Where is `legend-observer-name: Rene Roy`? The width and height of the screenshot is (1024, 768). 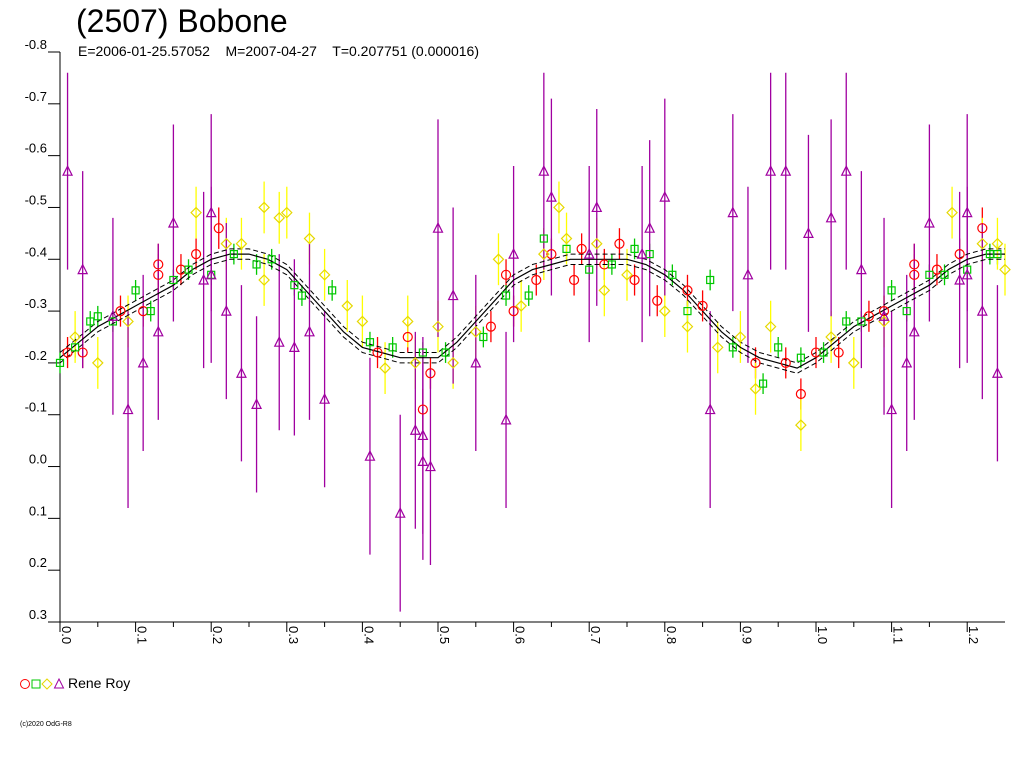
legend-observer-name: Rene Roy is located at coordinates (99, 683).